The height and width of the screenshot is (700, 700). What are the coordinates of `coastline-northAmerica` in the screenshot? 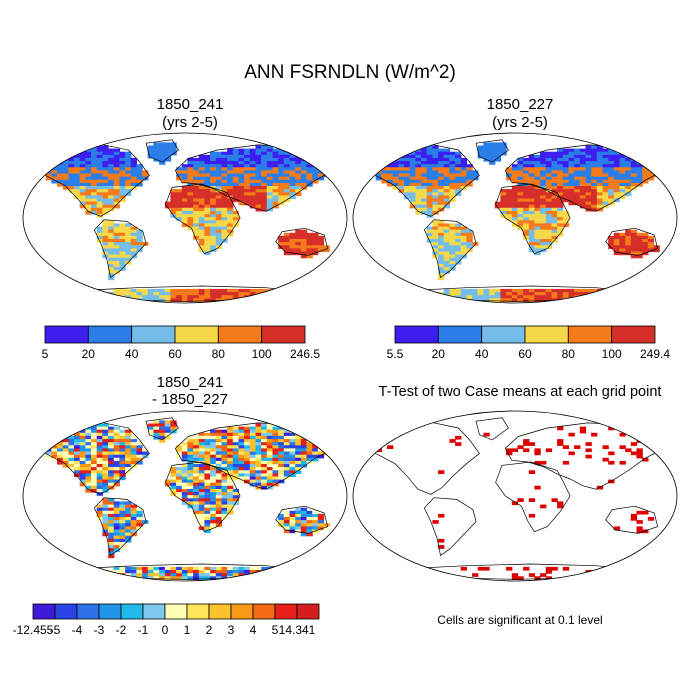 It's located at (92, 179).